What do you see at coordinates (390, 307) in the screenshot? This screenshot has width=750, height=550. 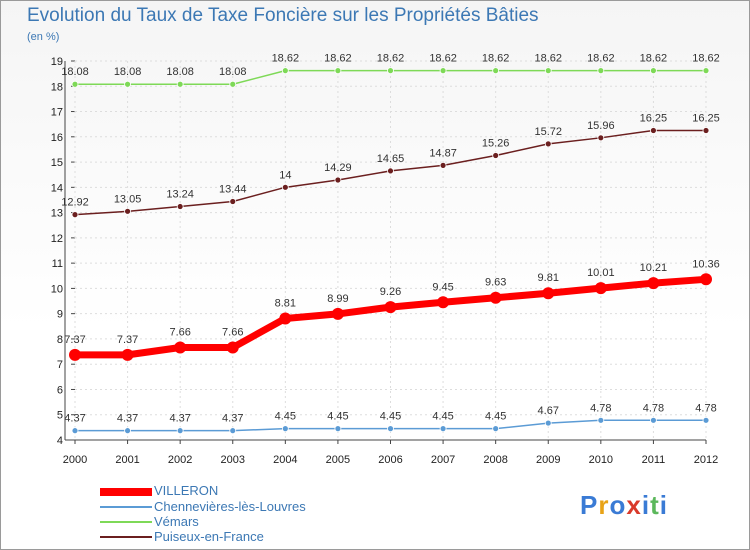 I see `point-villeron-2006` at bounding box center [390, 307].